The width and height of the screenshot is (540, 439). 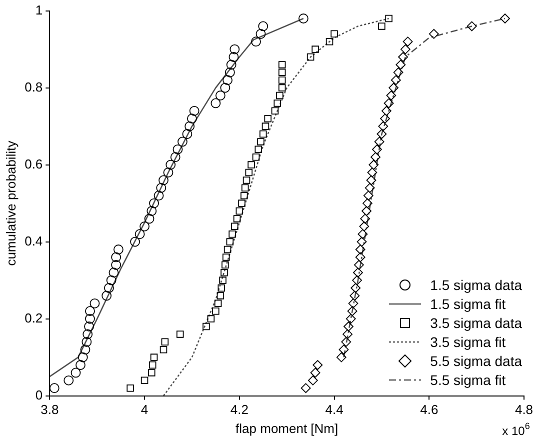 What do you see at coordinates (468, 342) in the screenshot?
I see `legend-label: 3.5 sigma fit` at bounding box center [468, 342].